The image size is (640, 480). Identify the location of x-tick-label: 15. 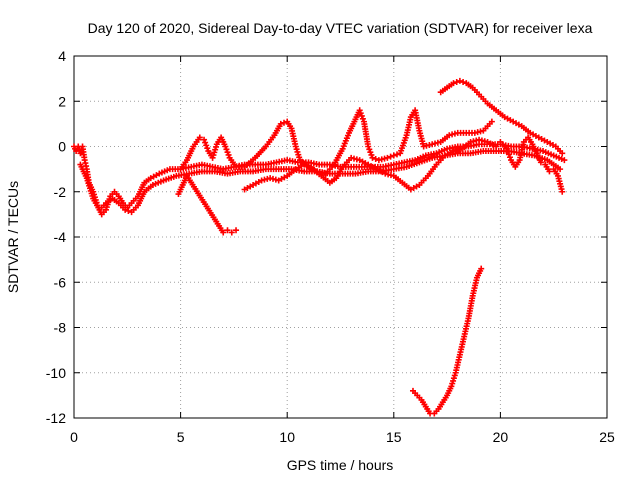
(394, 437).